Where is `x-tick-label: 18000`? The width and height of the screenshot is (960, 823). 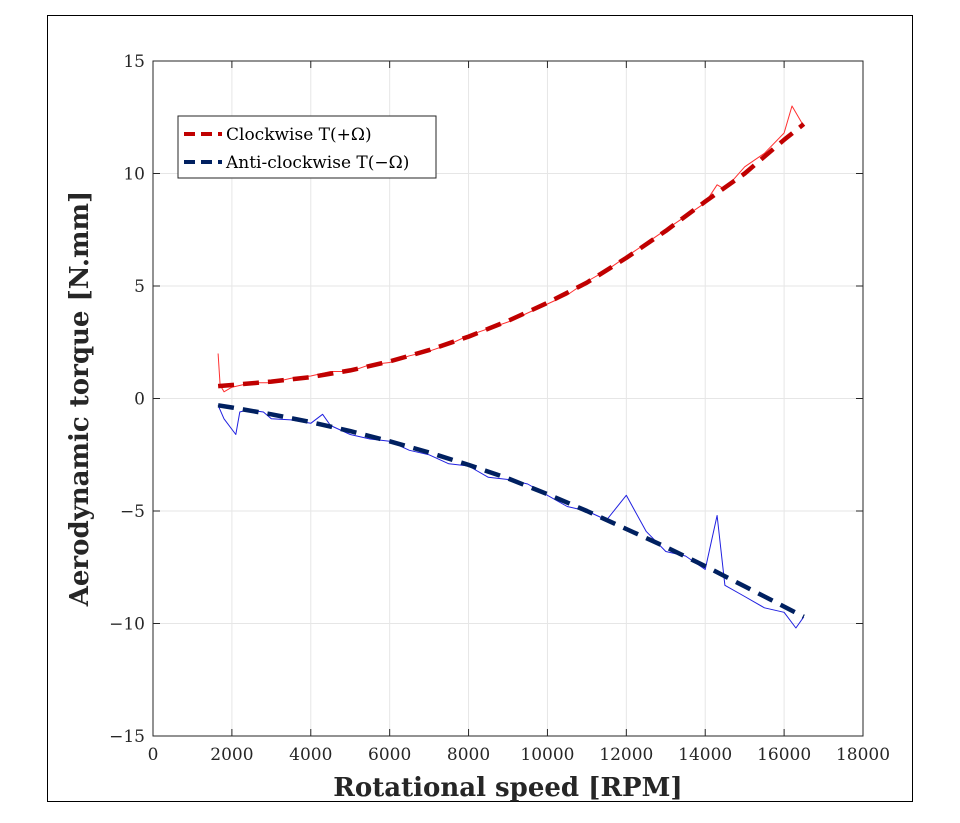 x-tick-label: 18000 is located at coordinates (863, 755).